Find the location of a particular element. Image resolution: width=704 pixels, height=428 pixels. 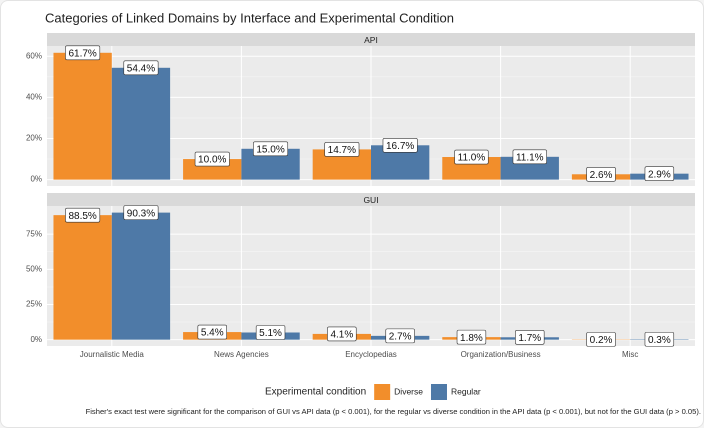

y-tick-label: 75% is located at coordinates (34, 233).